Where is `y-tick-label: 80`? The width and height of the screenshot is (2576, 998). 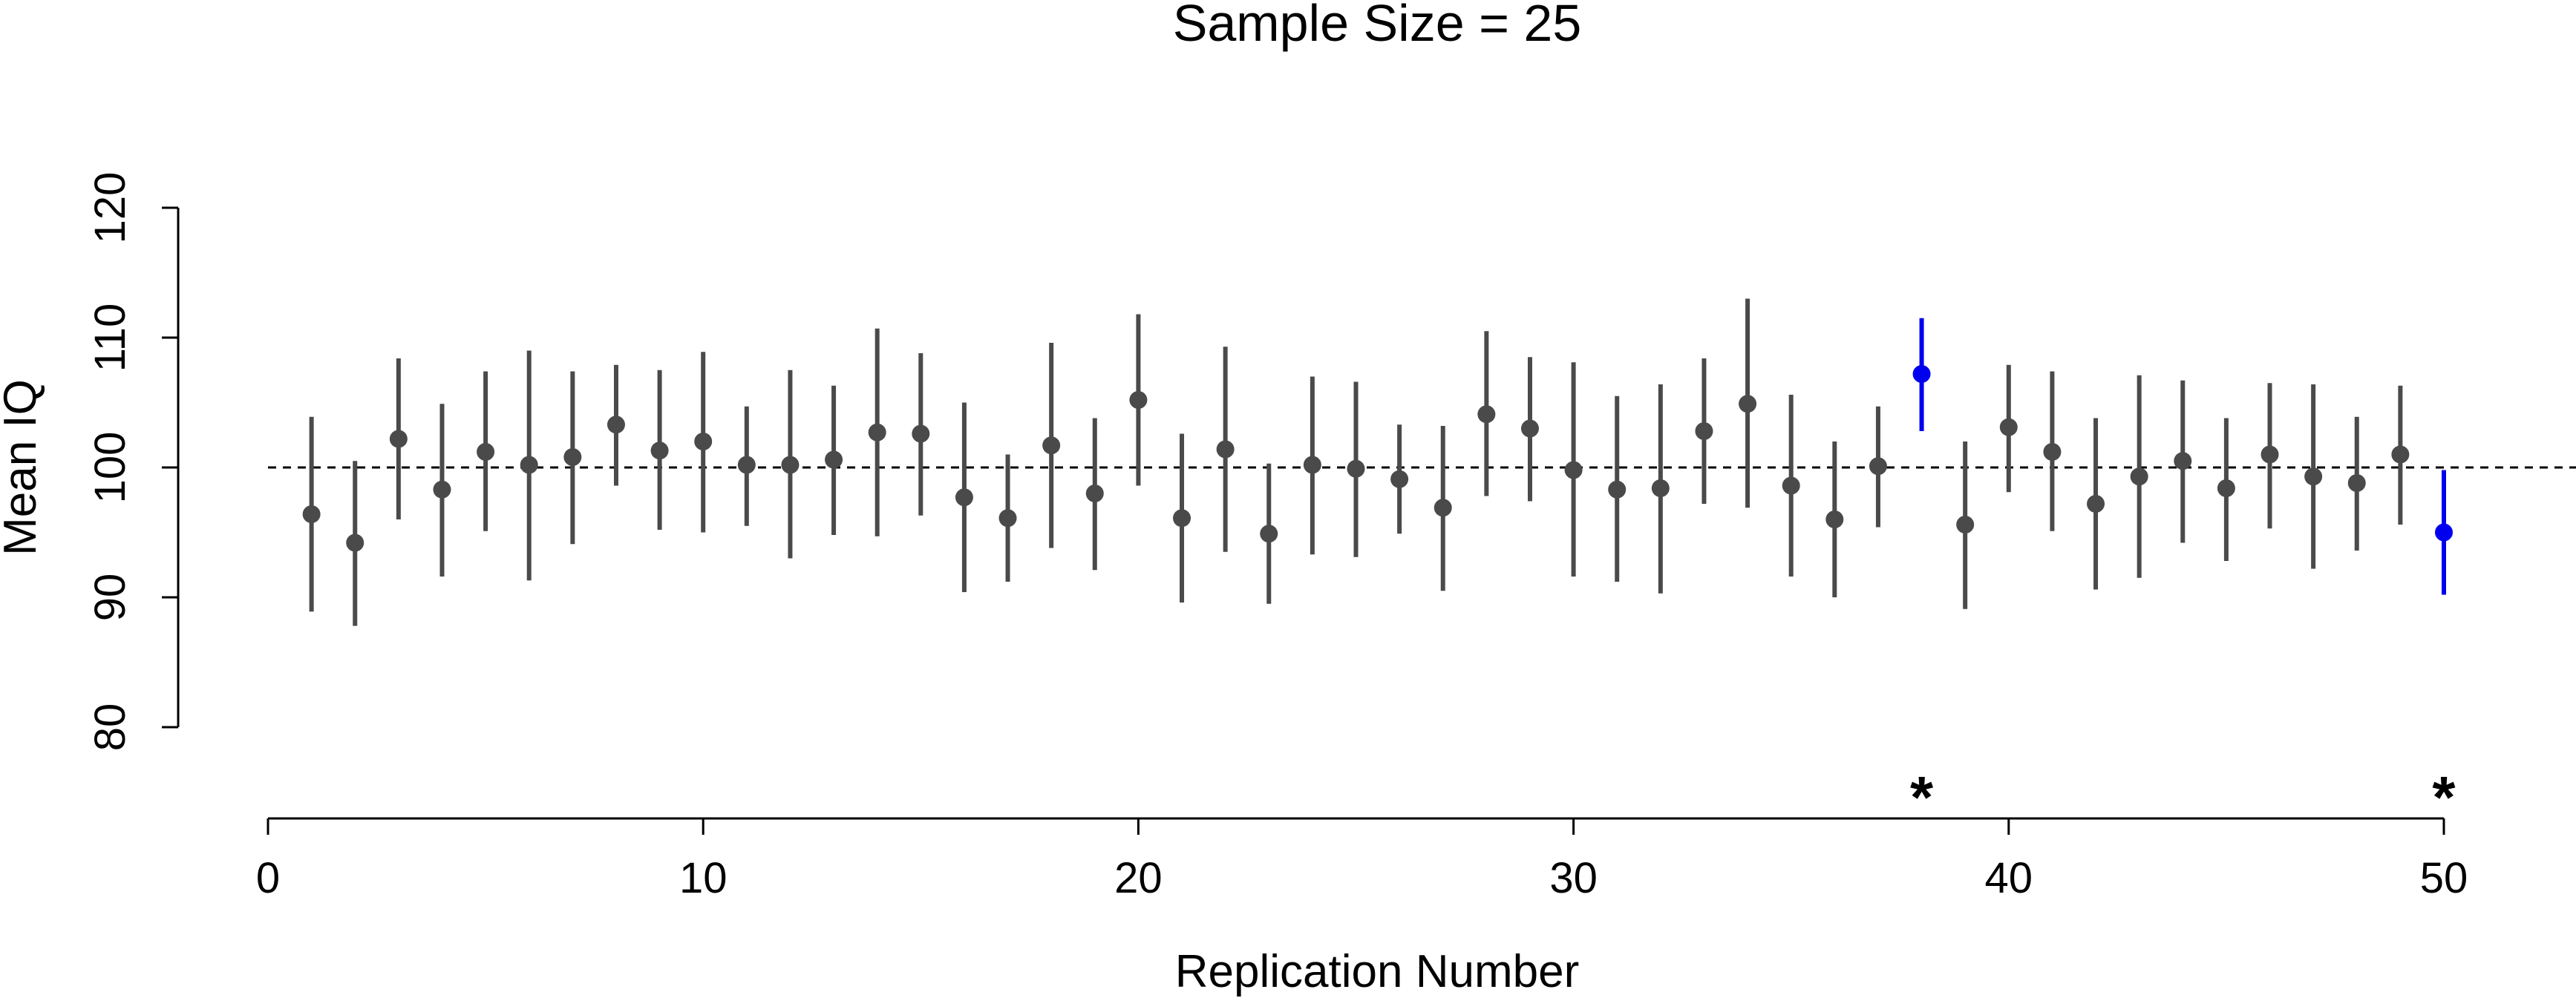
y-tick-label: 80 is located at coordinates (110, 727).